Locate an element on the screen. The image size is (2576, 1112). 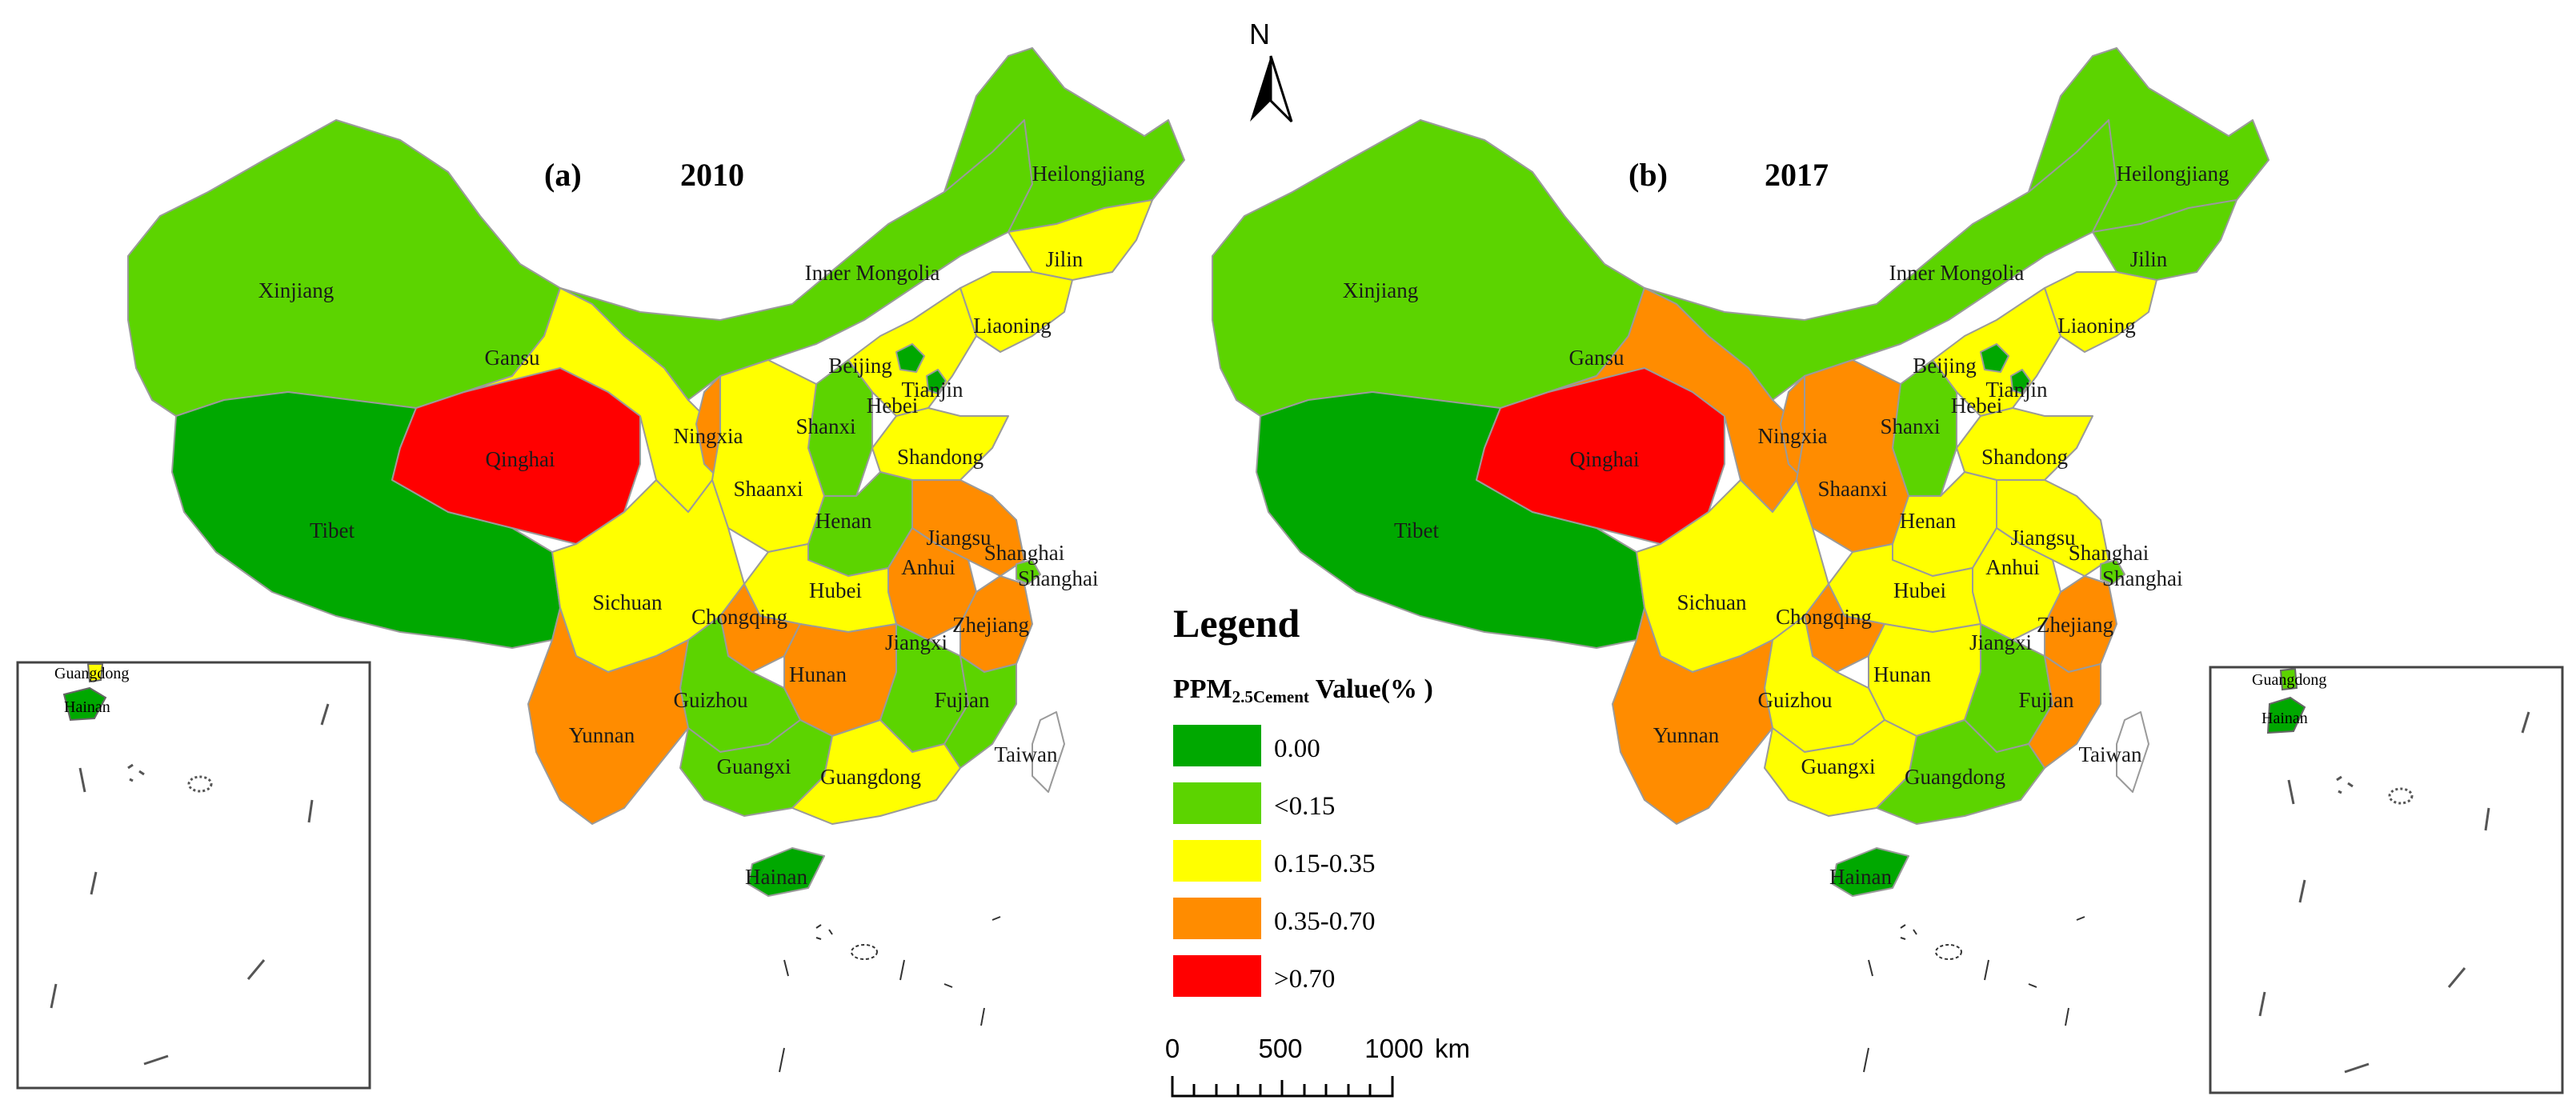
inset-right: Guangdong Hainan is located at coordinates (2386, 880).